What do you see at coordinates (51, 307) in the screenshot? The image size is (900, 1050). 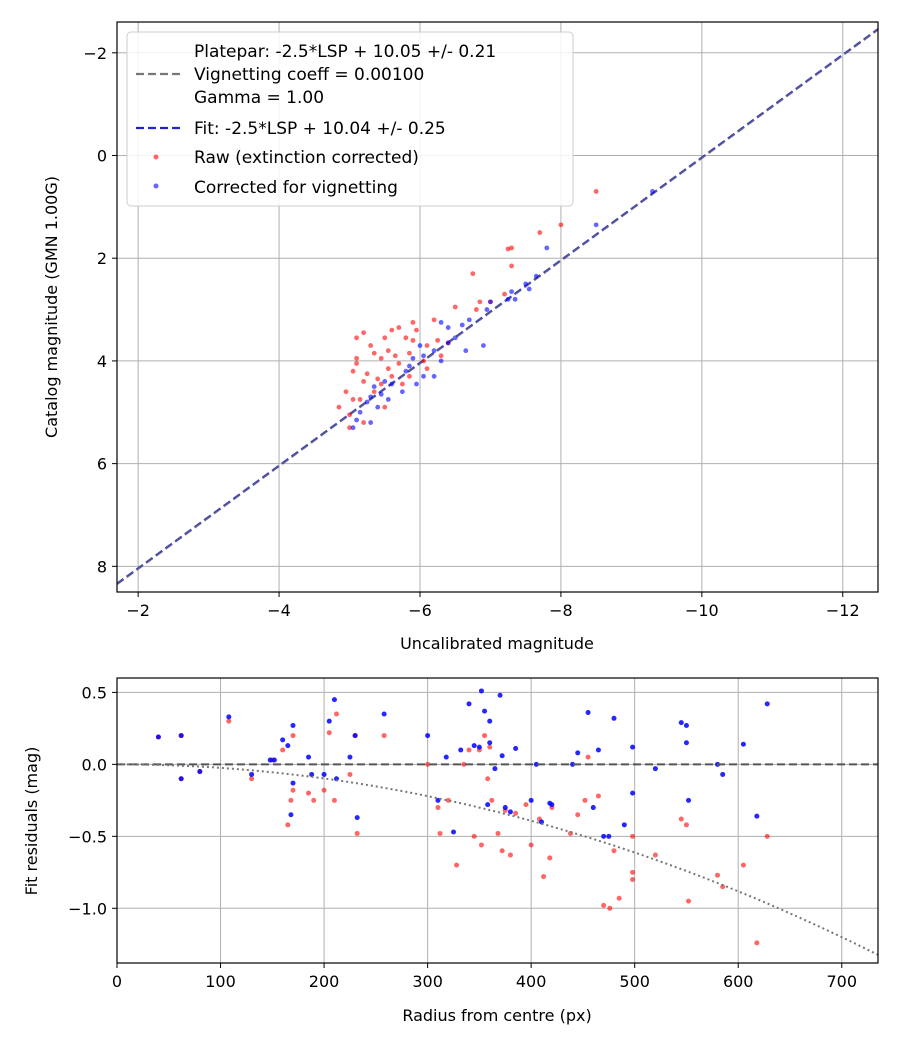 I see `calibration-y-axis-label: Catalog magnitude (GMN 1.00G)` at bounding box center [51, 307].